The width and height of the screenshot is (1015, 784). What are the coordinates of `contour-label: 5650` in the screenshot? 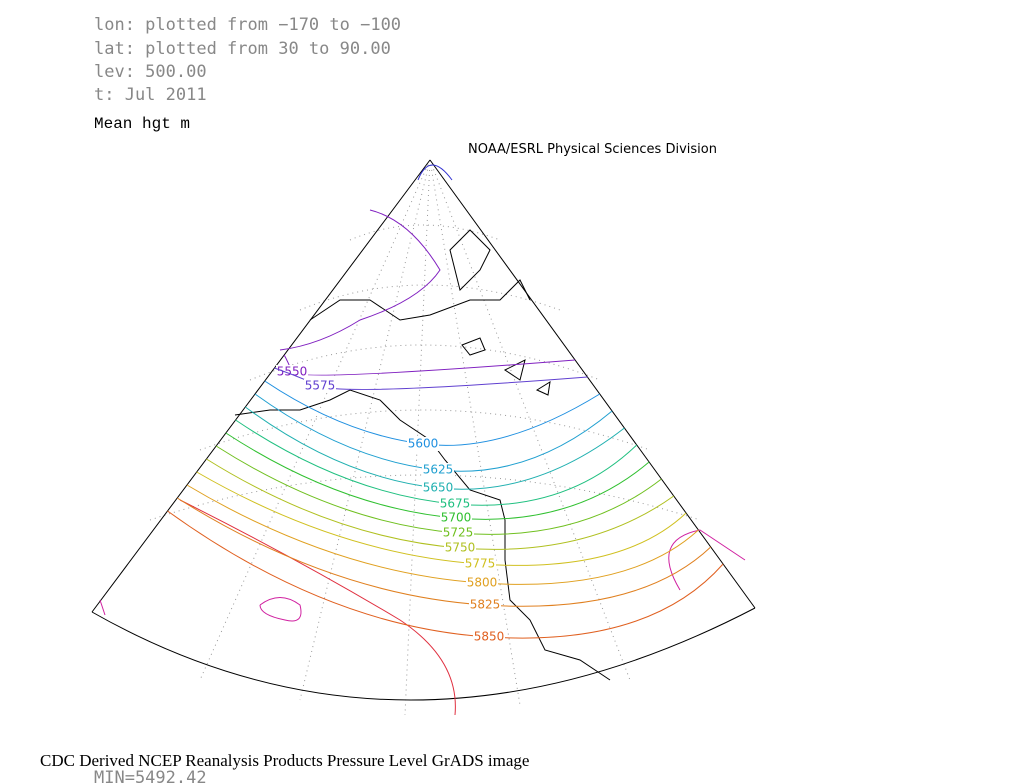 It's located at (438, 488).